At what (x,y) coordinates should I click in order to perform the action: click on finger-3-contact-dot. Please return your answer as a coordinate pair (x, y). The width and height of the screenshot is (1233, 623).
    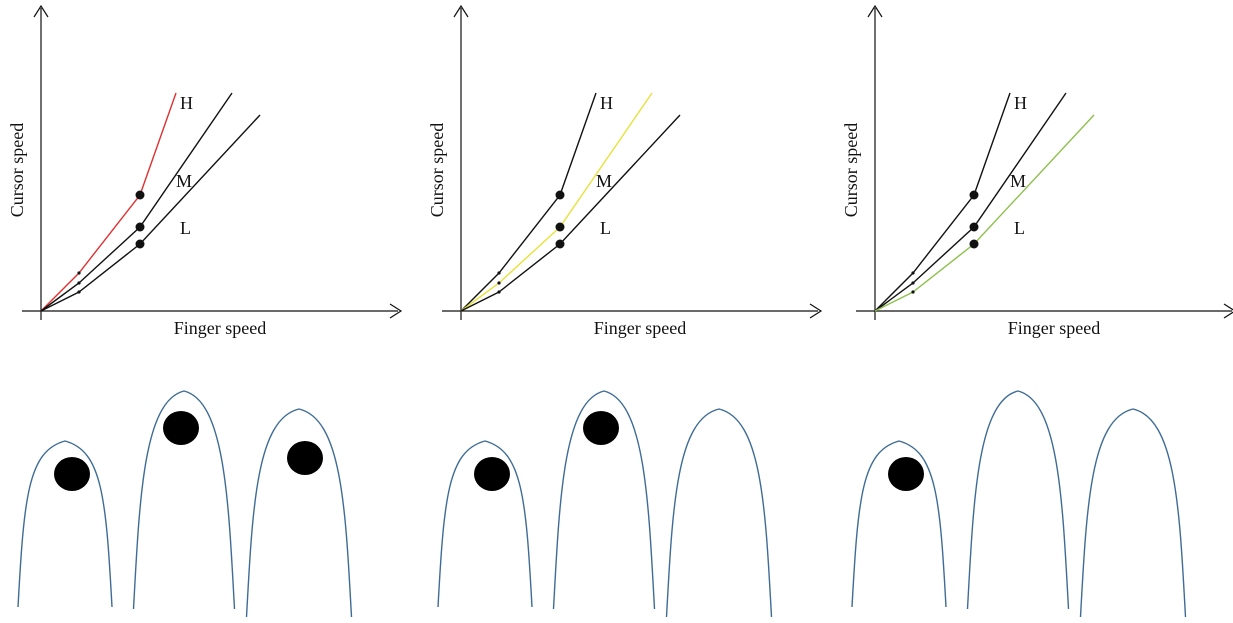
    Looking at the image, I should click on (305, 458).